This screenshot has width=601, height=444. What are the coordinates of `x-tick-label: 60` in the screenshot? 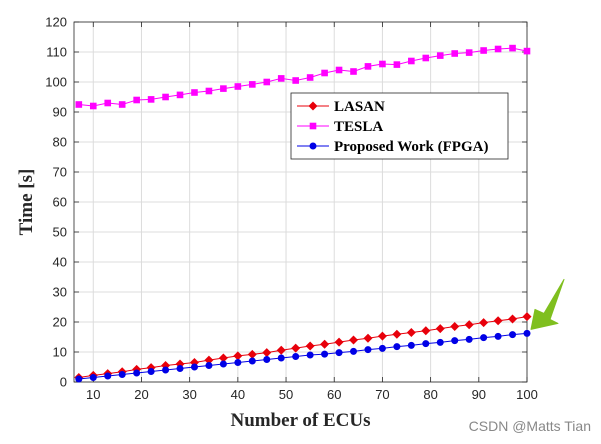 It's located at (334, 394).